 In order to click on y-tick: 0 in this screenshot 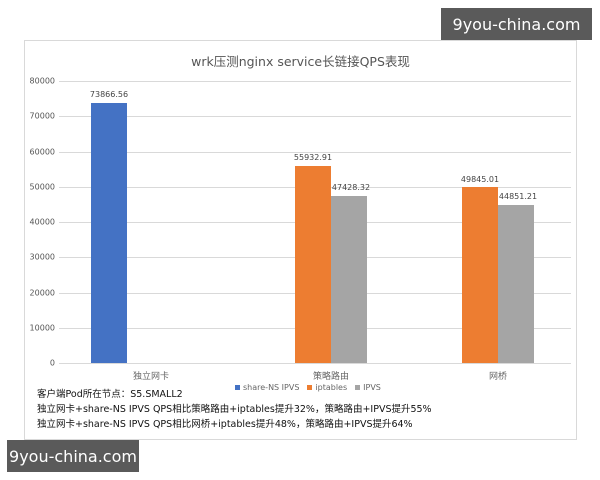, I will do `click(52, 363)`.